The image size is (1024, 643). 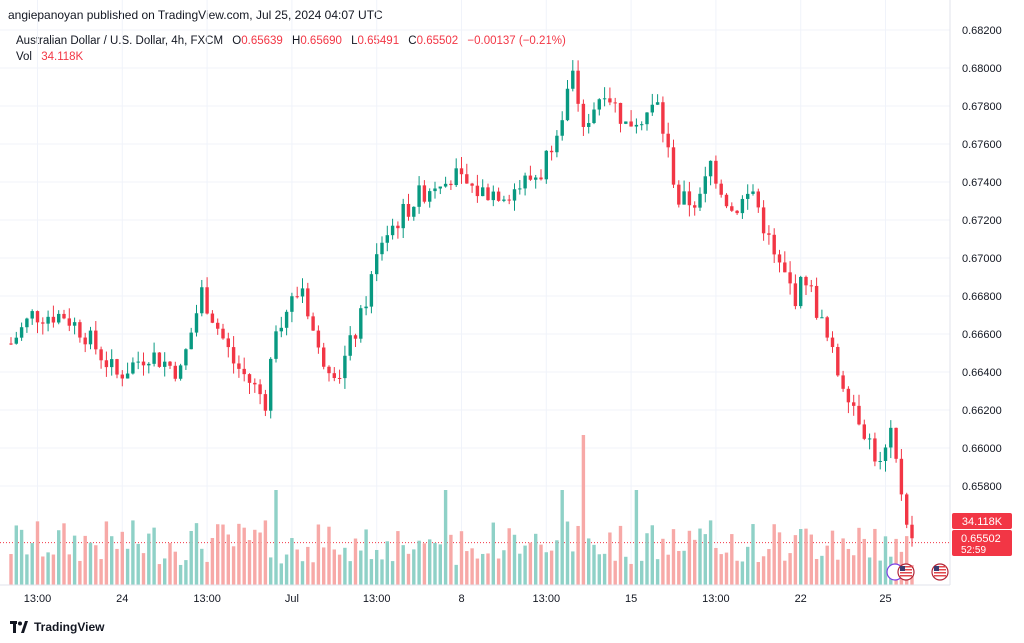 What do you see at coordinates (982, 297) in the screenshot?
I see `price-tick-label: 0.66800` at bounding box center [982, 297].